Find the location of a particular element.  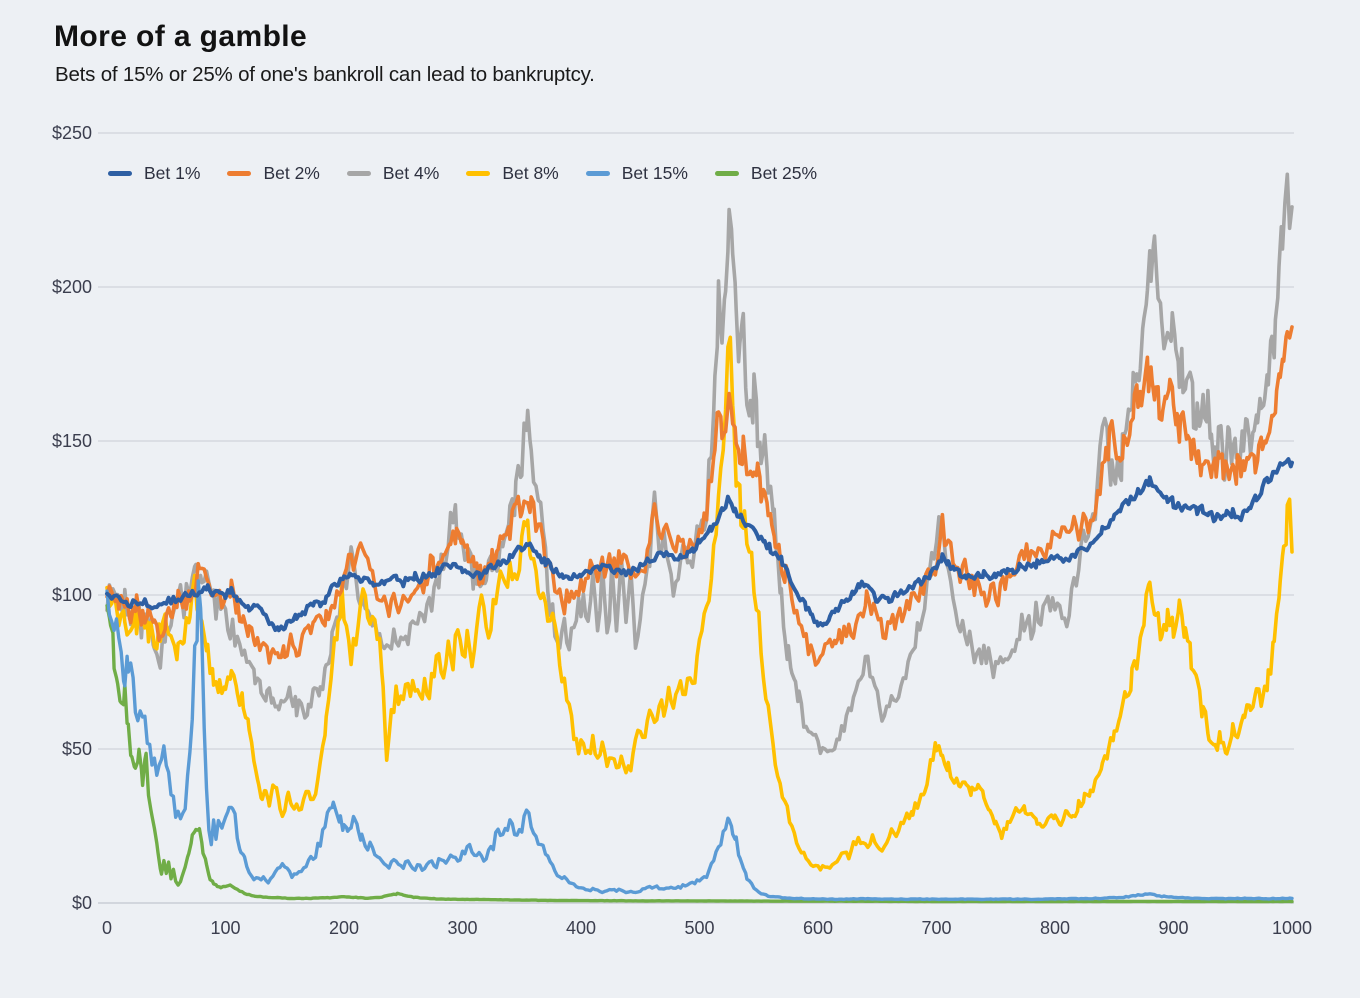

legend-item-bet-8-: Bet 8% is located at coordinates (512, 173).